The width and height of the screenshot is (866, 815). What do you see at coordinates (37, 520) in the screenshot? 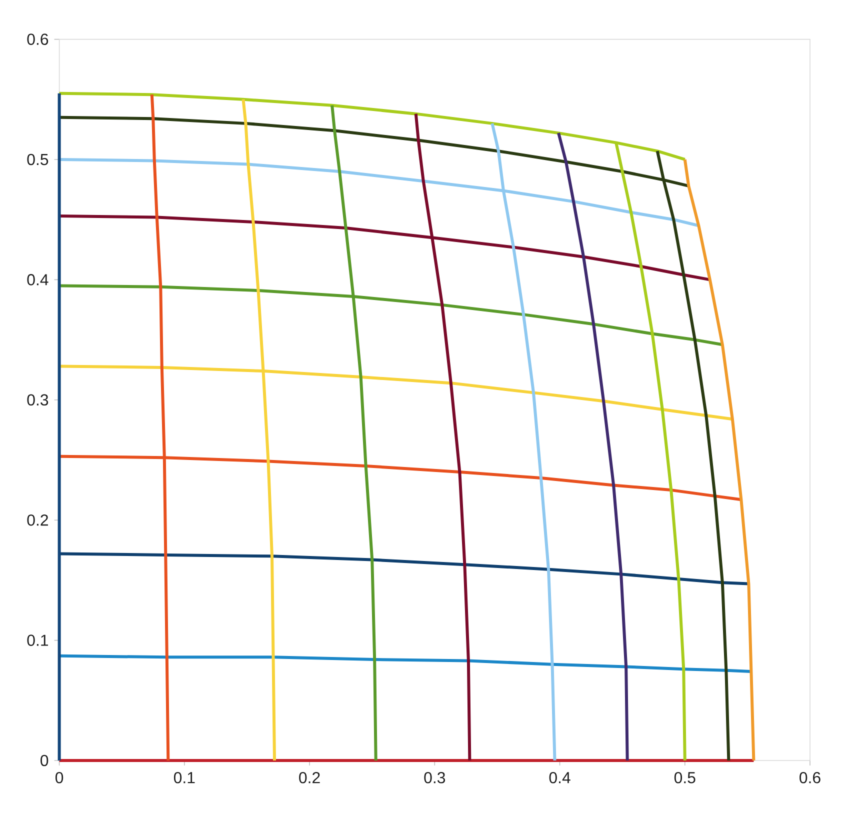
I see `y-tick-label: 0.2` at bounding box center [37, 520].